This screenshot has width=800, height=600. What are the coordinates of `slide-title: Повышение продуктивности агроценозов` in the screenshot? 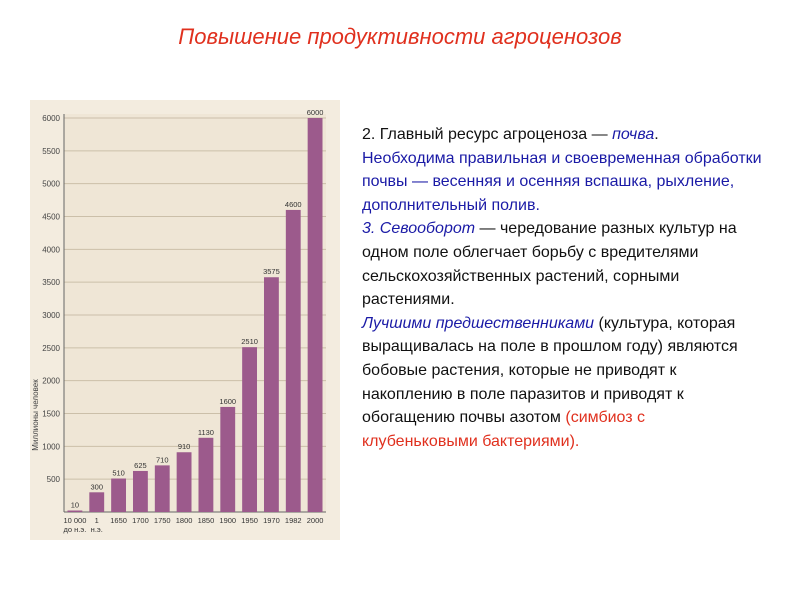 It's located at (400, 36).